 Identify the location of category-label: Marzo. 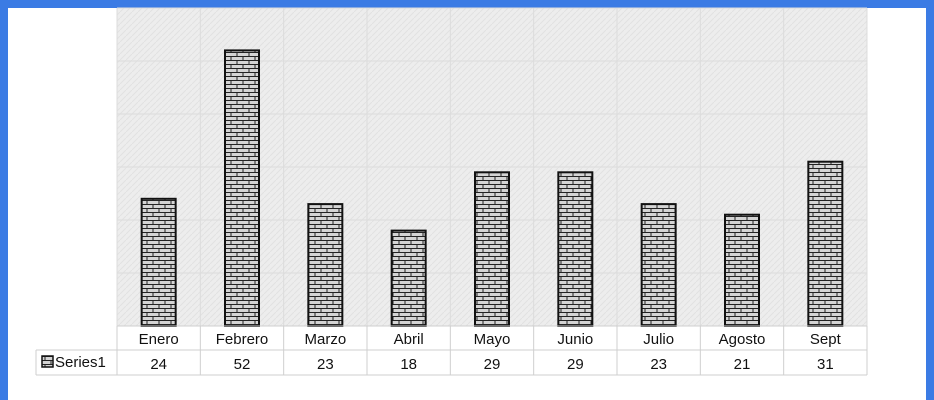
(325, 339).